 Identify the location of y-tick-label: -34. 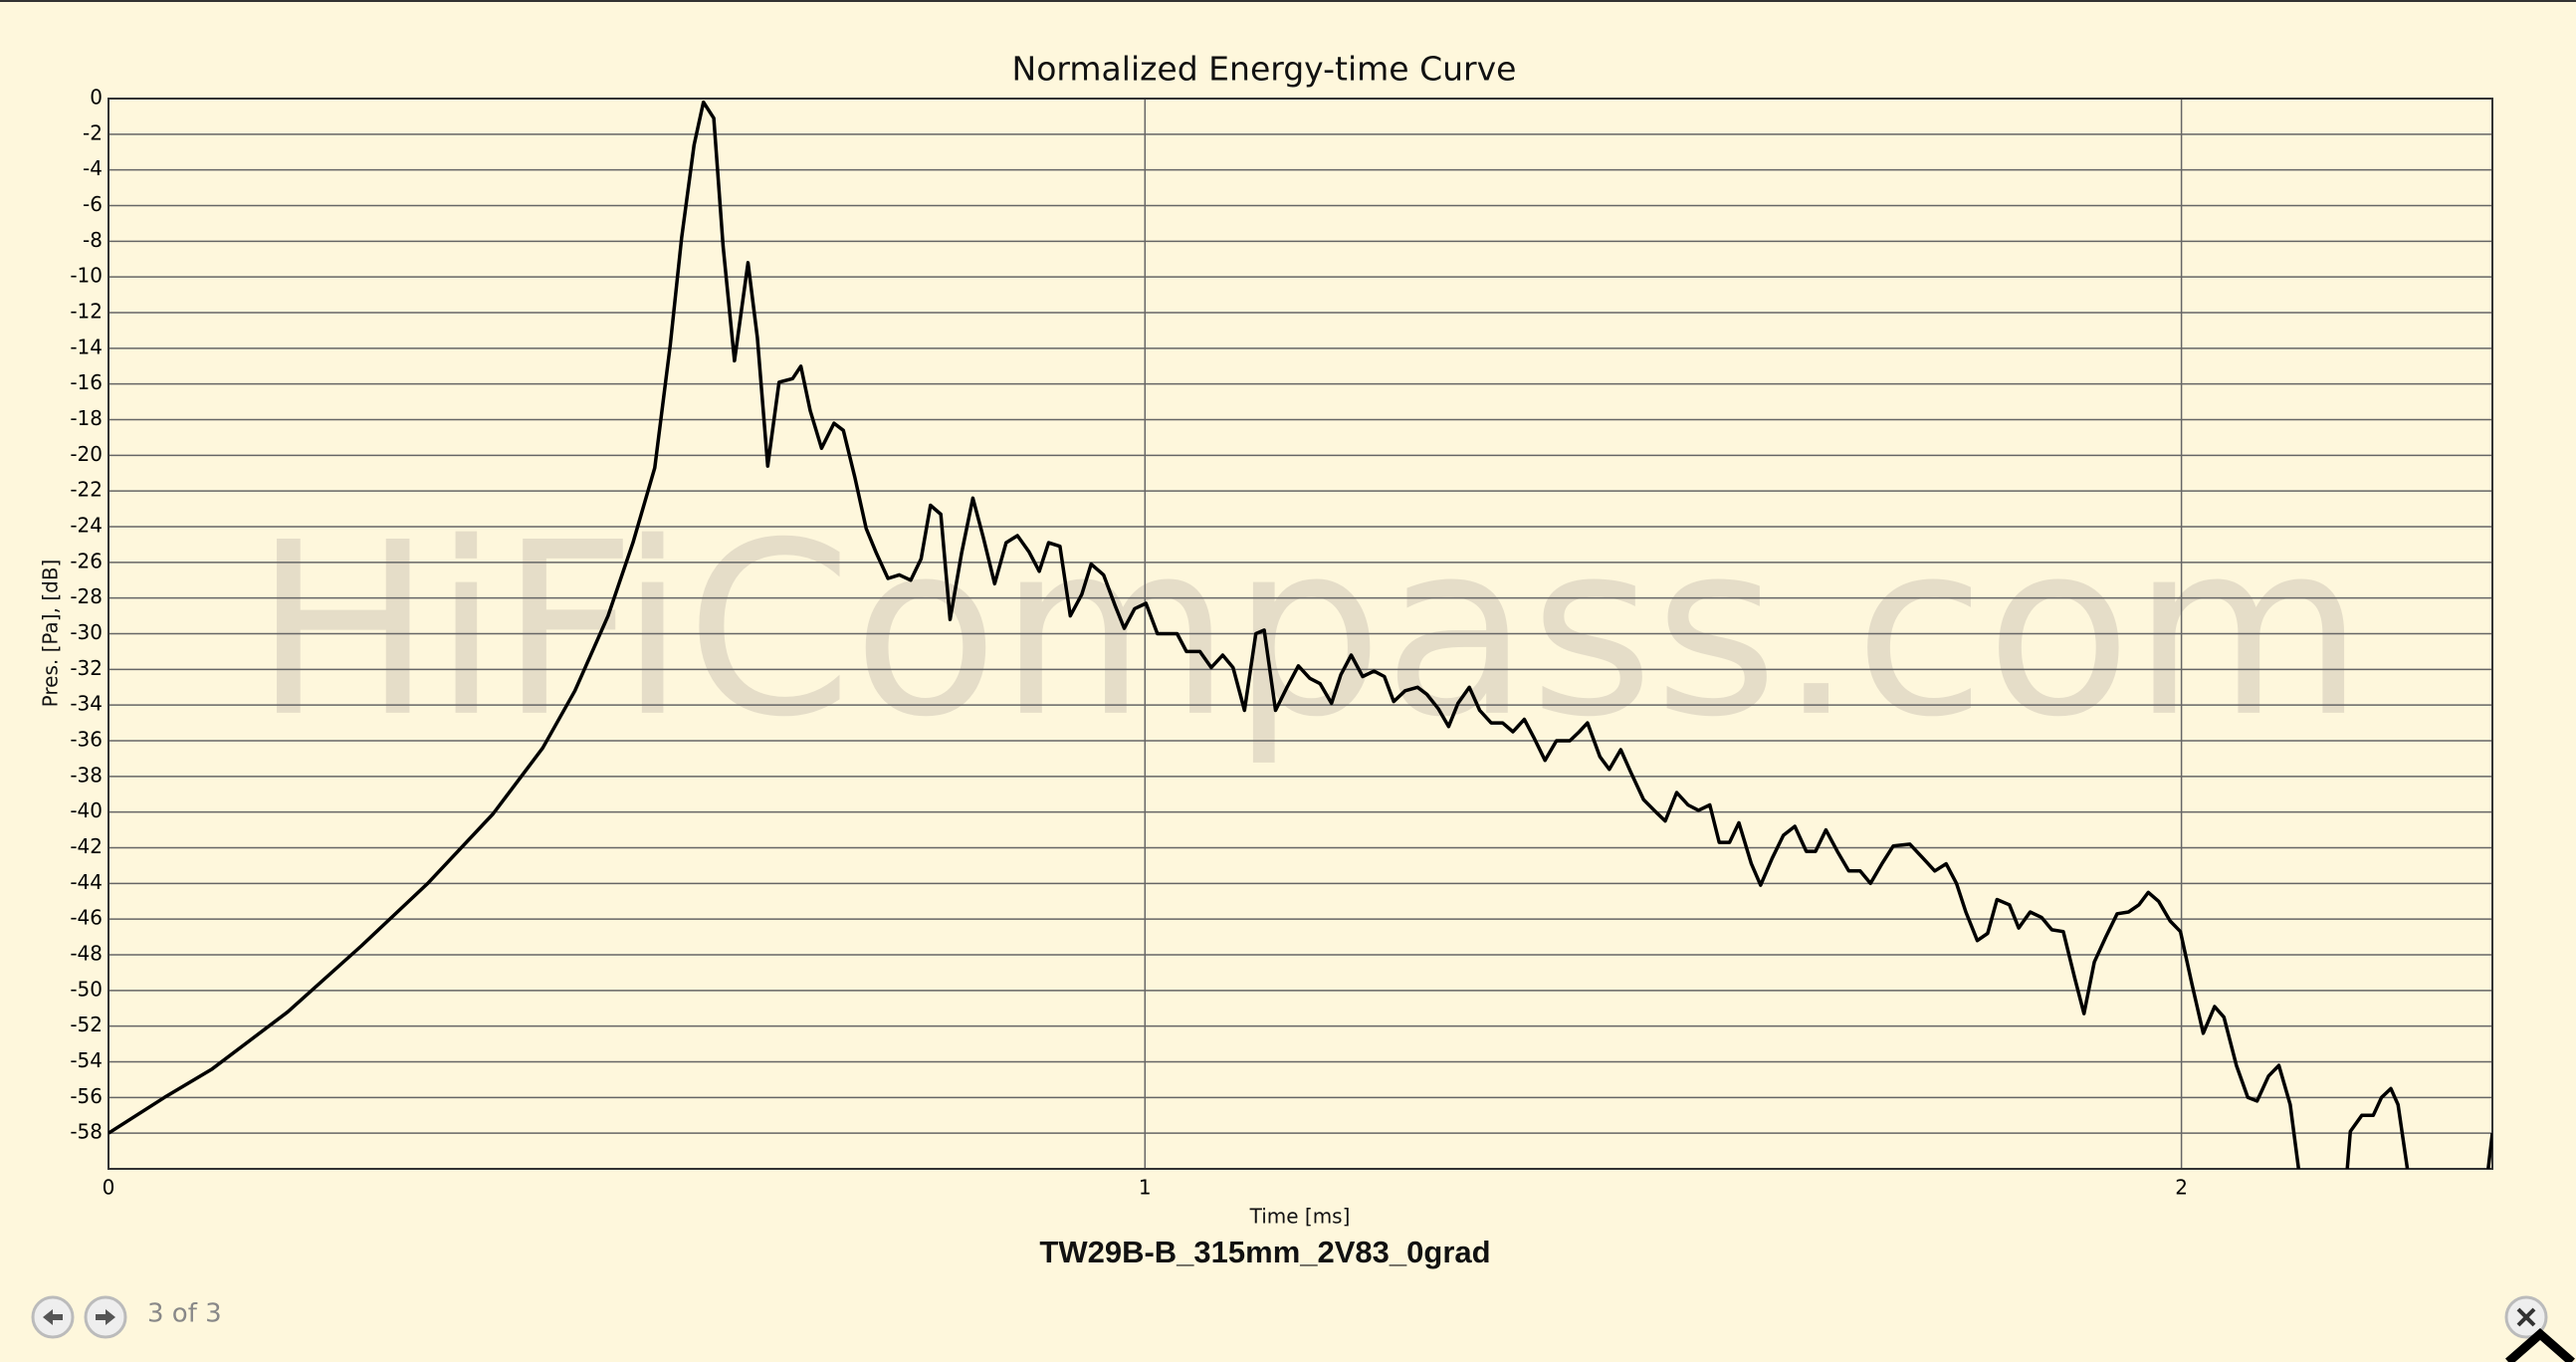
(86, 704).